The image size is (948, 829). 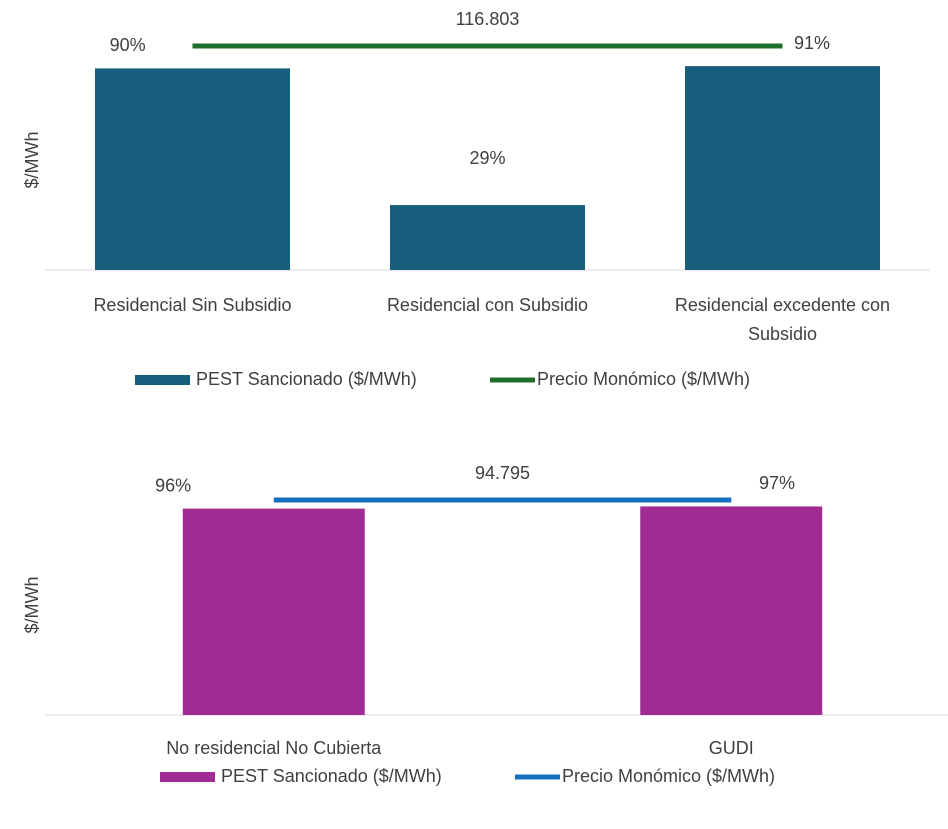 What do you see at coordinates (487, 305) in the screenshot?
I see `x-tick-label: Residencial con Subsidio` at bounding box center [487, 305].